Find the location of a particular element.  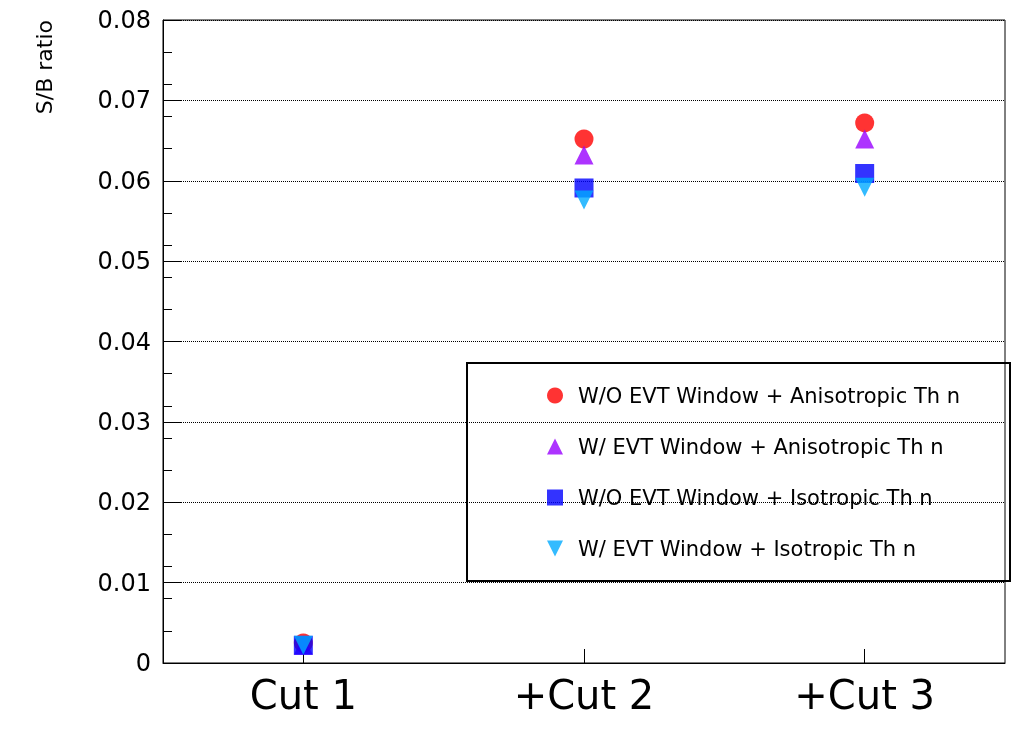

y-tick-label: 0.07 is located at coordinates (124, 100).